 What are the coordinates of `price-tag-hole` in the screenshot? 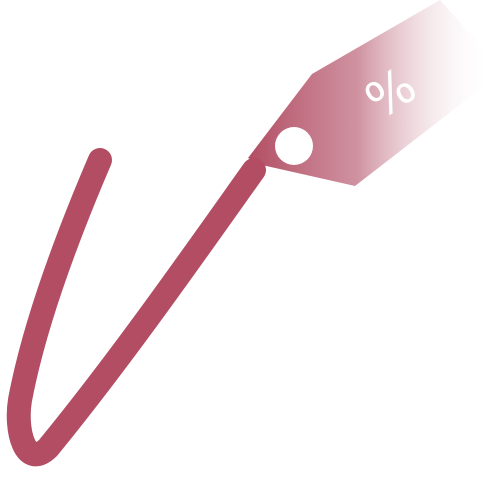 It's located at (294, 146).